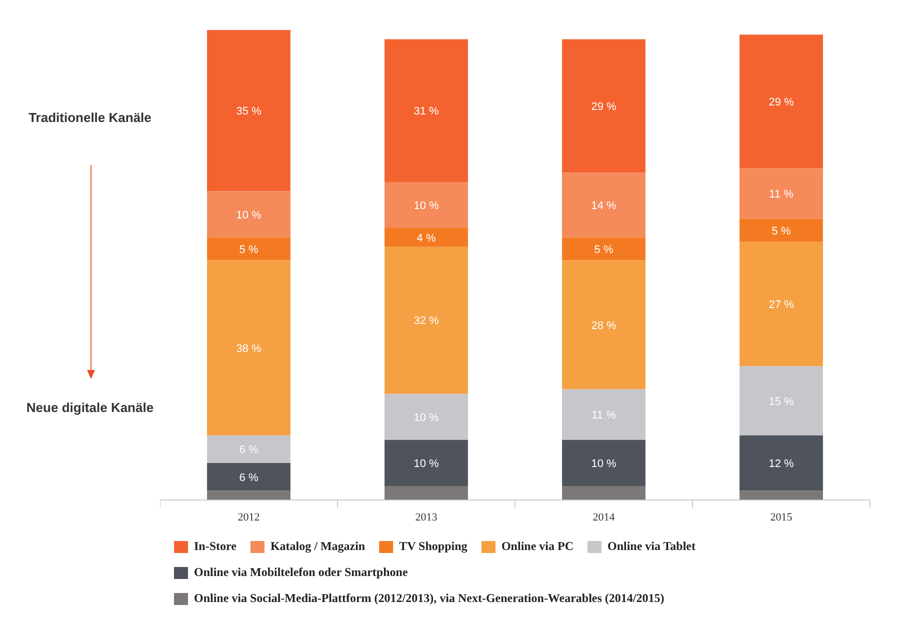 This screenshot has height=623, width=902. I want to click on data-label: 35 %, so click(249, 112).